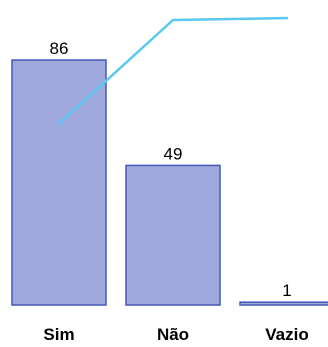 This screenshot has height=347, width=328. I want to click on category-label-vazio: Vazio, so click(286, 334).